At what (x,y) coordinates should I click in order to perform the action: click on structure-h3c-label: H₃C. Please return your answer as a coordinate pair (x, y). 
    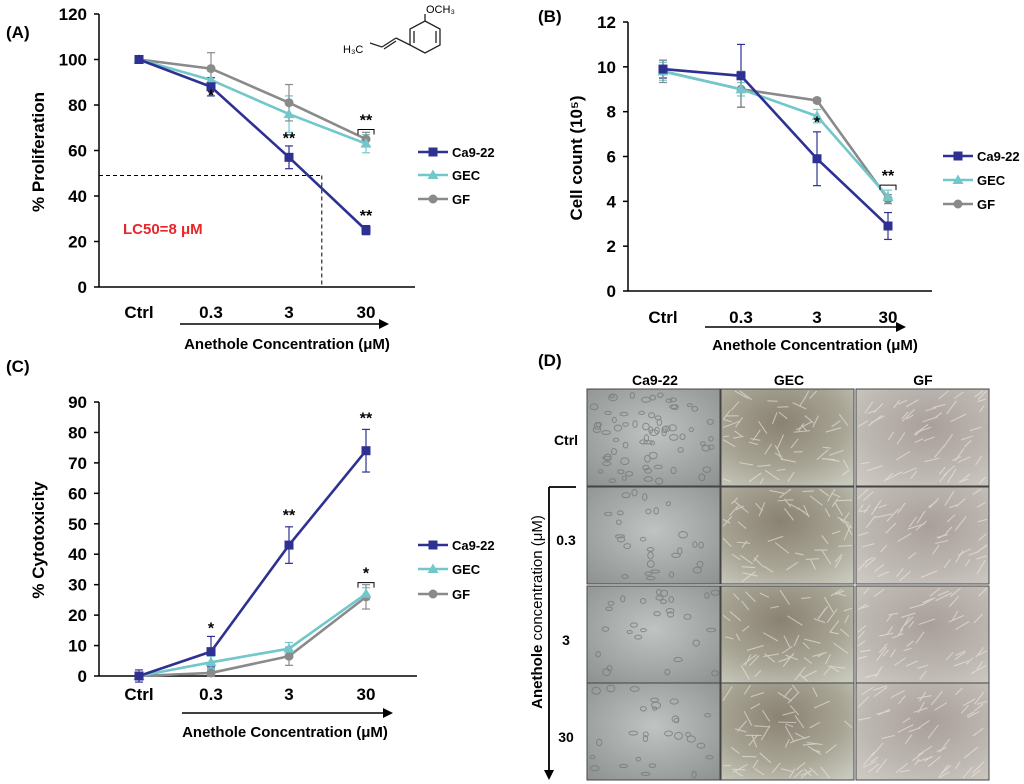
    Looking at the image, I should click on (353, 50).